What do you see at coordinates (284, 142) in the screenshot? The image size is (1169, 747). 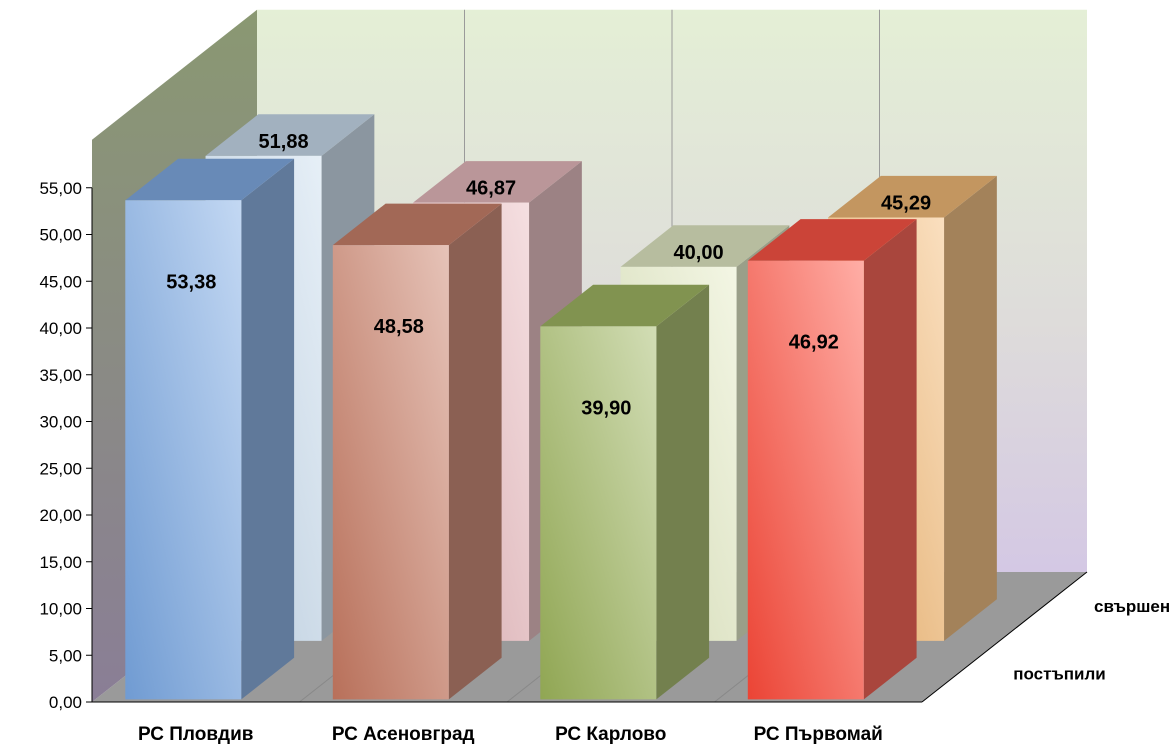 I see `data-label: 51,88` at bounding box center [284, 142].